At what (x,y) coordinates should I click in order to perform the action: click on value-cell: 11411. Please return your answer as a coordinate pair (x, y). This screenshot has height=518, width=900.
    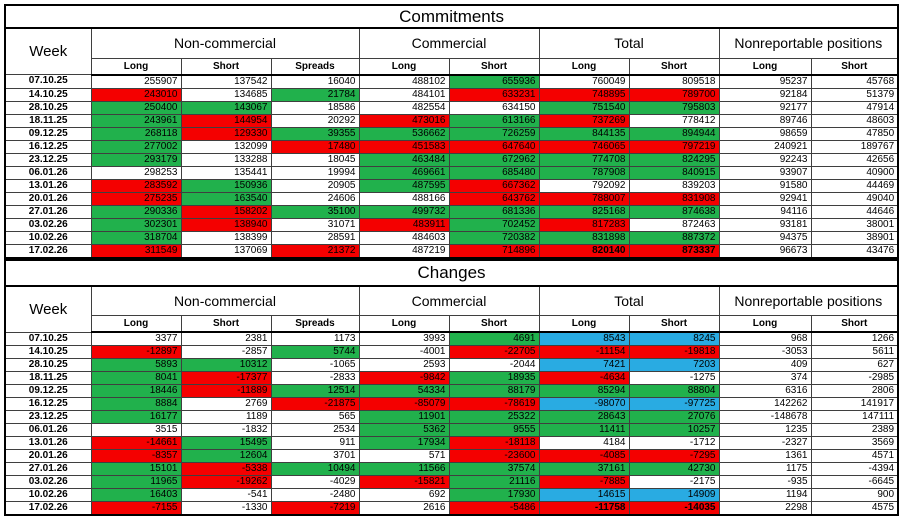
    Looking at the image, I should click on (584, 430).